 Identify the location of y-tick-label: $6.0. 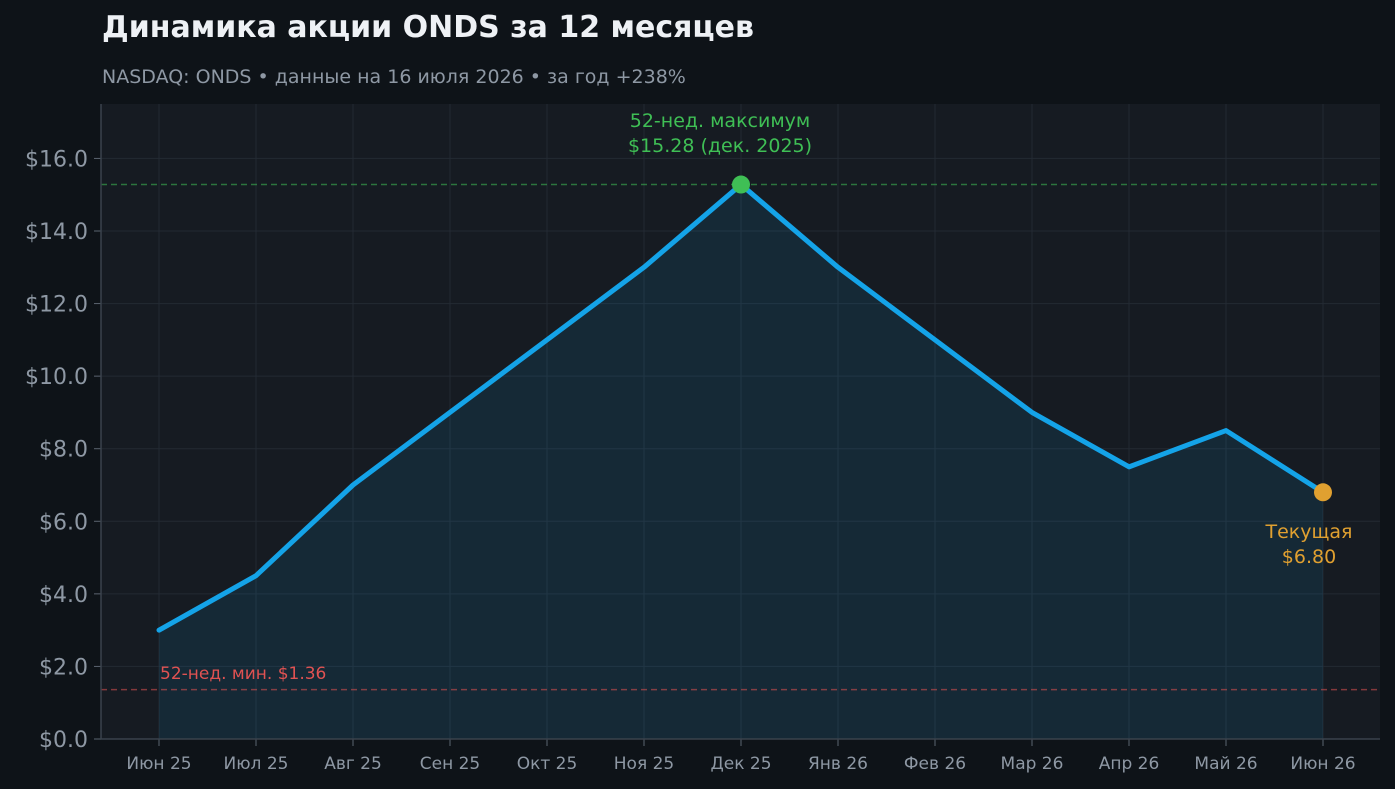
(63, 522).